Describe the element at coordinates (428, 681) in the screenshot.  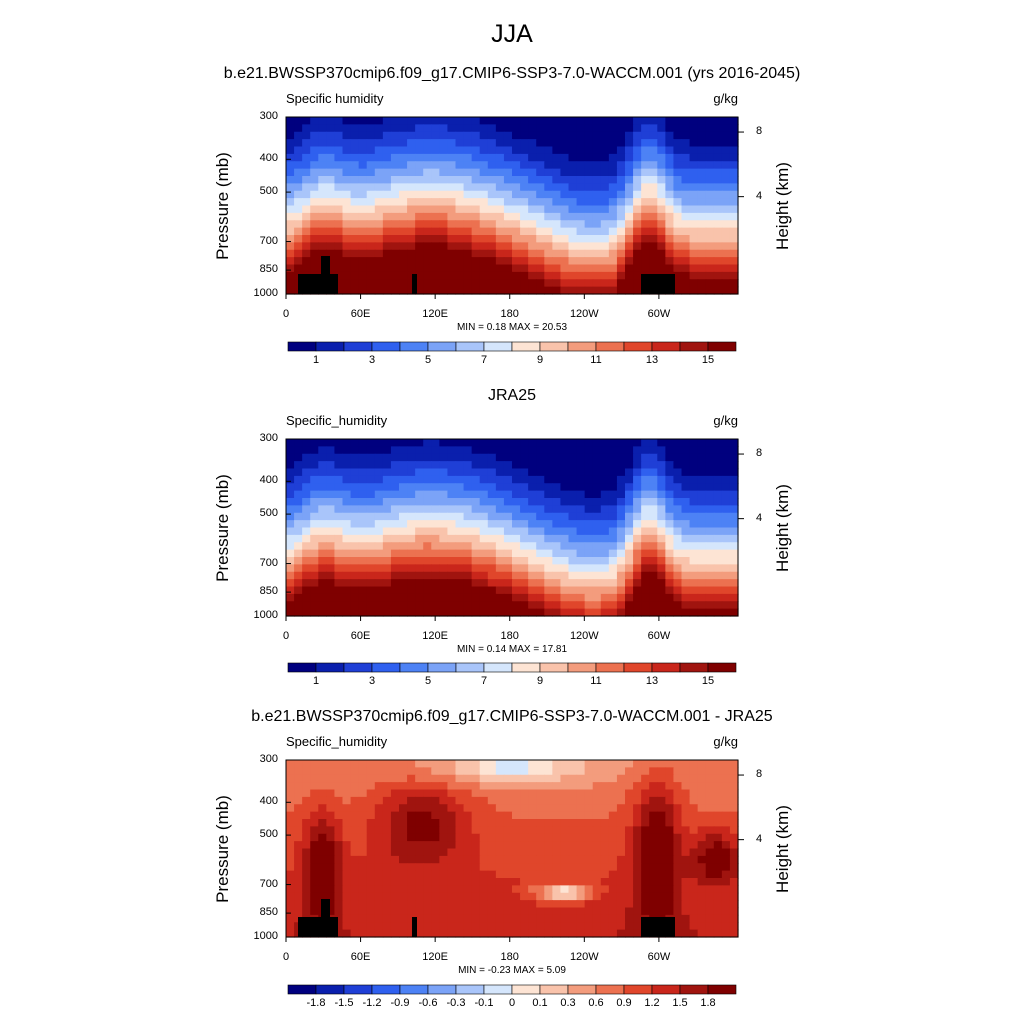
I see `colorbar-label: 5` at that location.